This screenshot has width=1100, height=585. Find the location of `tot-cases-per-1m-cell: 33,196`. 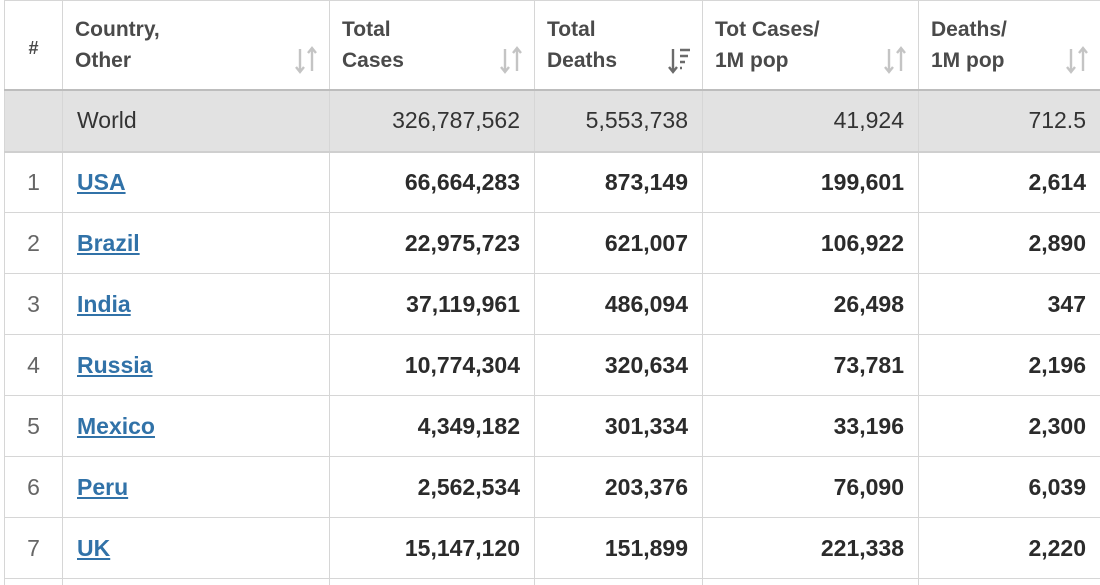

tot-cases-per-1m-cell: 33,196 is located at coordinates (811, 426).